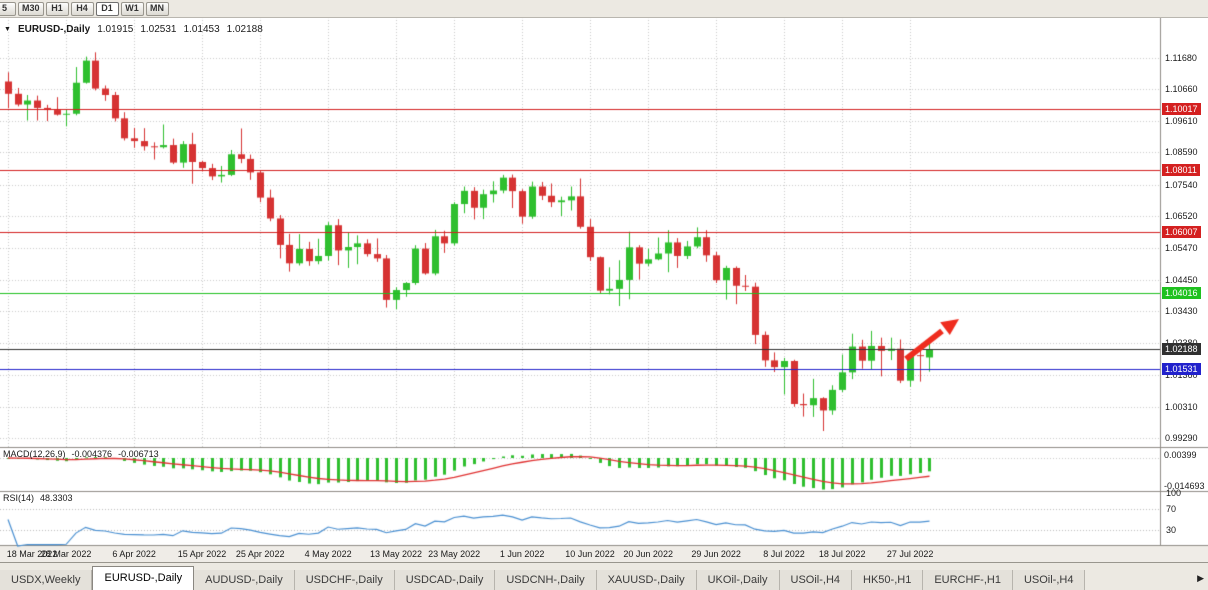 Image resolution: width=1208 pixels, height=590 pixels. Describe the element at coordinates (888, 580) in the screenshot. I see `tab-hk50-h1: HK50-,H1` at that location.